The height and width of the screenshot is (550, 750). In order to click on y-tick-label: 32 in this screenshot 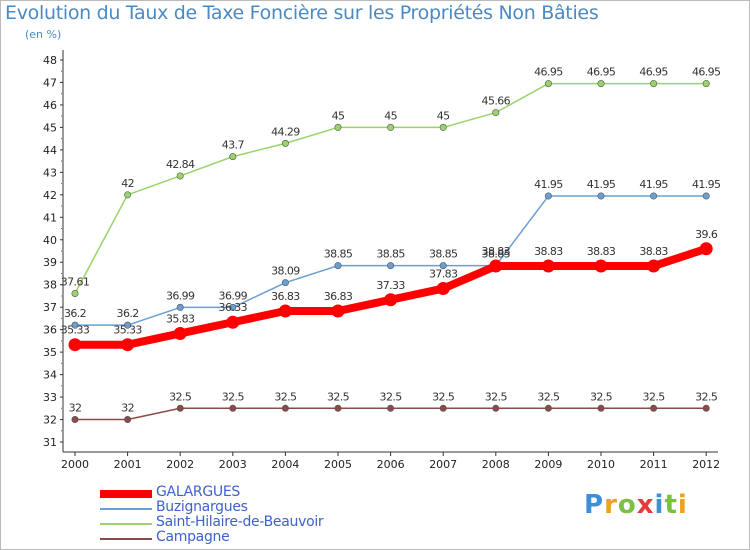, I will do `click(50, 420)`.